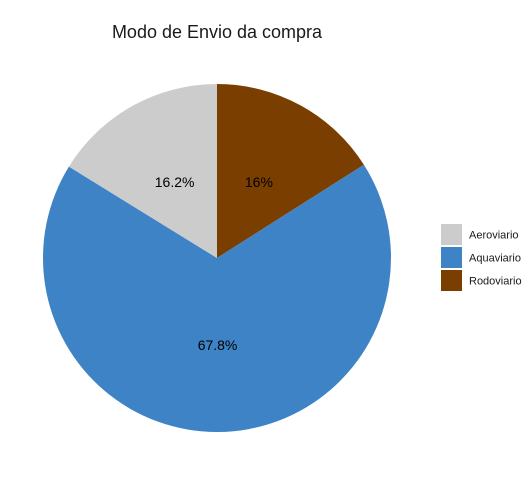 The height and width of the screenshot is (493, 529). Describe the element at coordinates (175, 182) in the screenshot. I see `slice-label-aeroviario: 16.2%` at that location.